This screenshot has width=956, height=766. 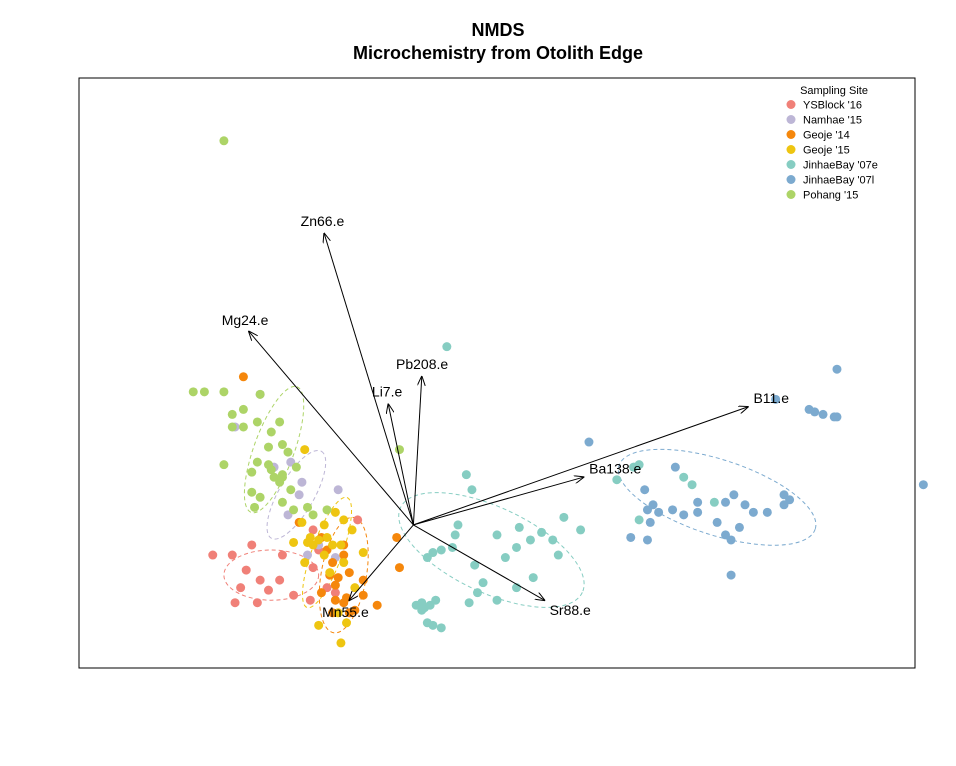 I want to click on vector-arrow-mn55-e, so click(x=381, y=562).